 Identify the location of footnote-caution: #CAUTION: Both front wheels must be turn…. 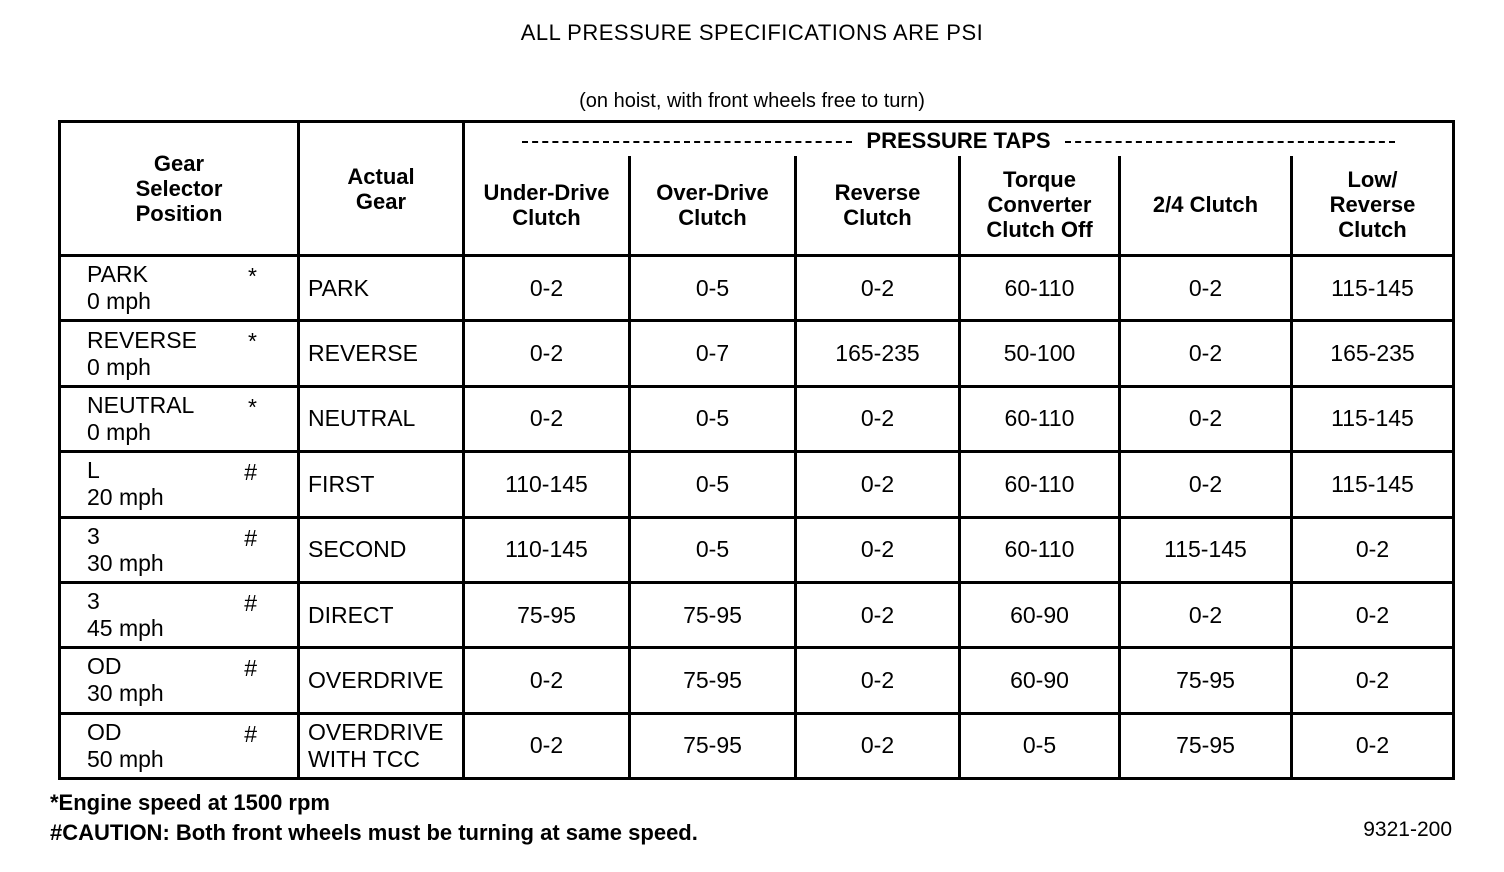
(374, 832).